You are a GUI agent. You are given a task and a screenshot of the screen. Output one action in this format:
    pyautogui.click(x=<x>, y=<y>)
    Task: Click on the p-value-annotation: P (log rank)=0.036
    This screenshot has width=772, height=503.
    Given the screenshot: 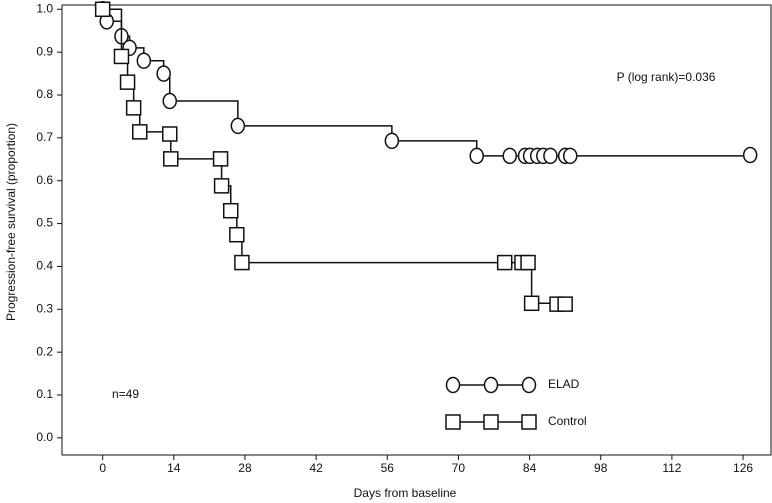 What is the action you would take?
    pyautogui.click(x=666, y=77)
    